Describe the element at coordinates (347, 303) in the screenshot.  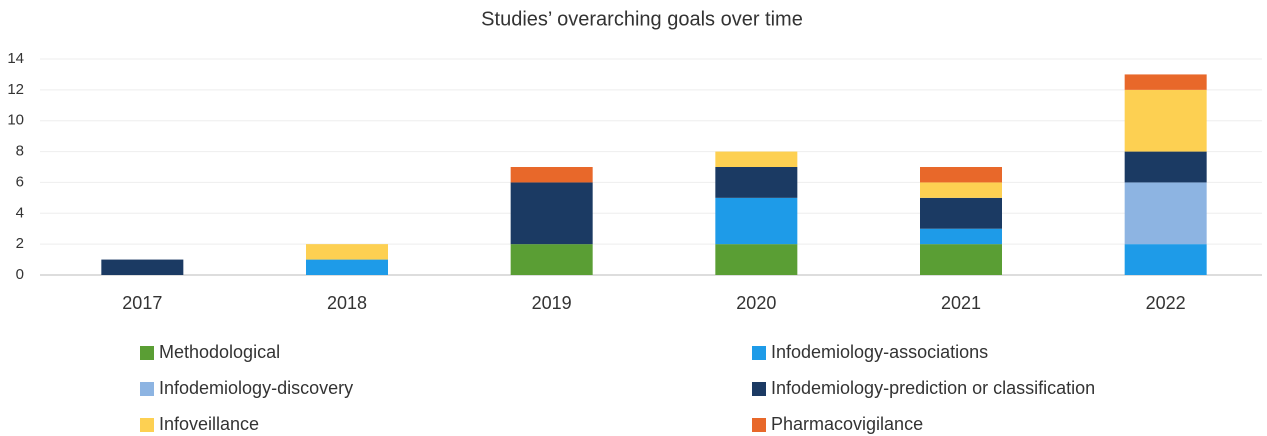
I see `x-tick-label: 2018` at that location.